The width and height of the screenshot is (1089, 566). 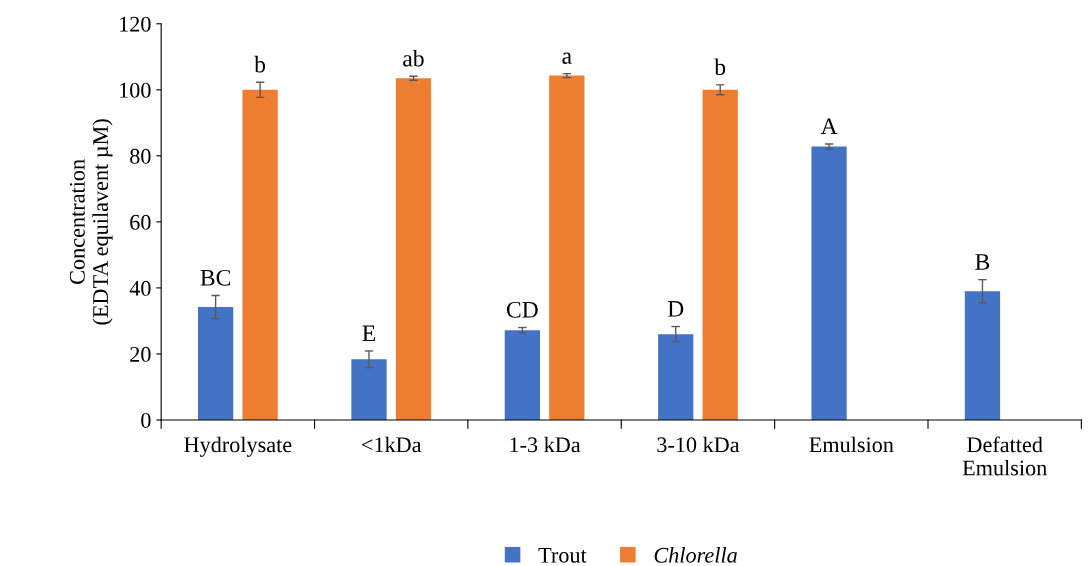 What do you see at coordinates (522, 309) in the screenshot?
I see `data-label: CD` at bounding box center [522, 309].